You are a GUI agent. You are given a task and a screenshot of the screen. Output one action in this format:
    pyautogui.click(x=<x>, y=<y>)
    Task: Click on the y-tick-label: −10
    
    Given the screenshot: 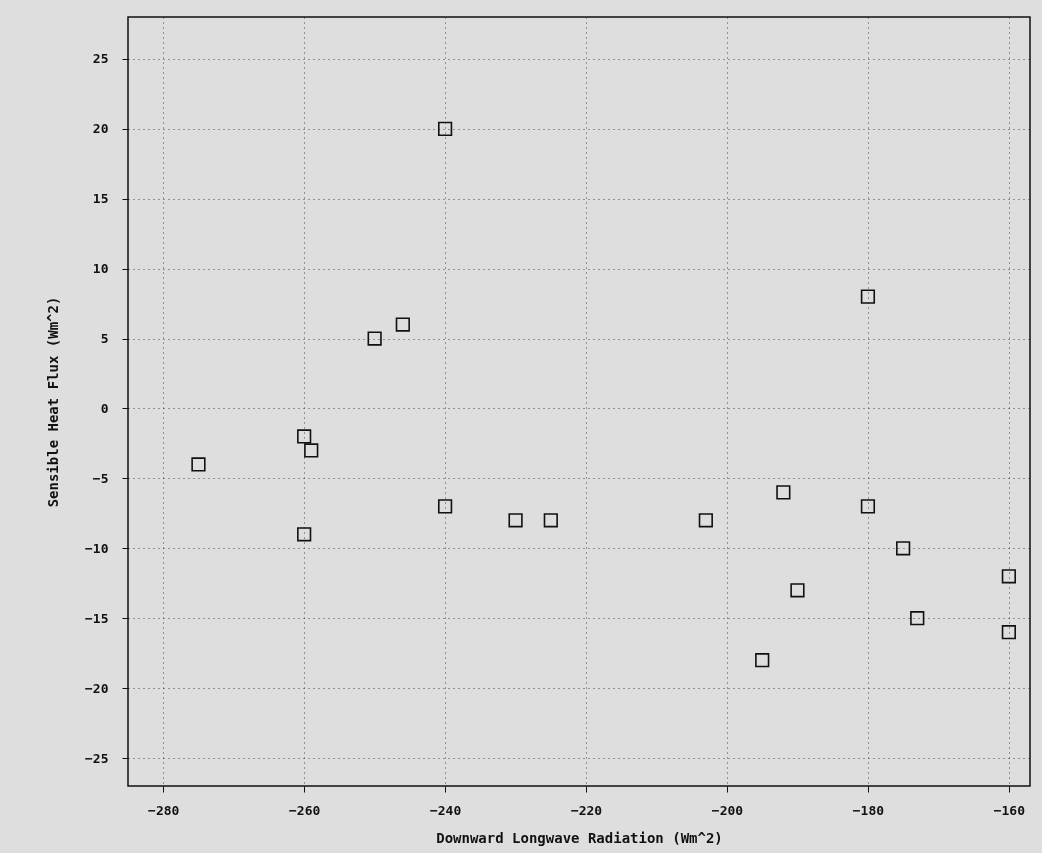 What is the action you would take?
    pyautogui.click(x=97, y=548)
    